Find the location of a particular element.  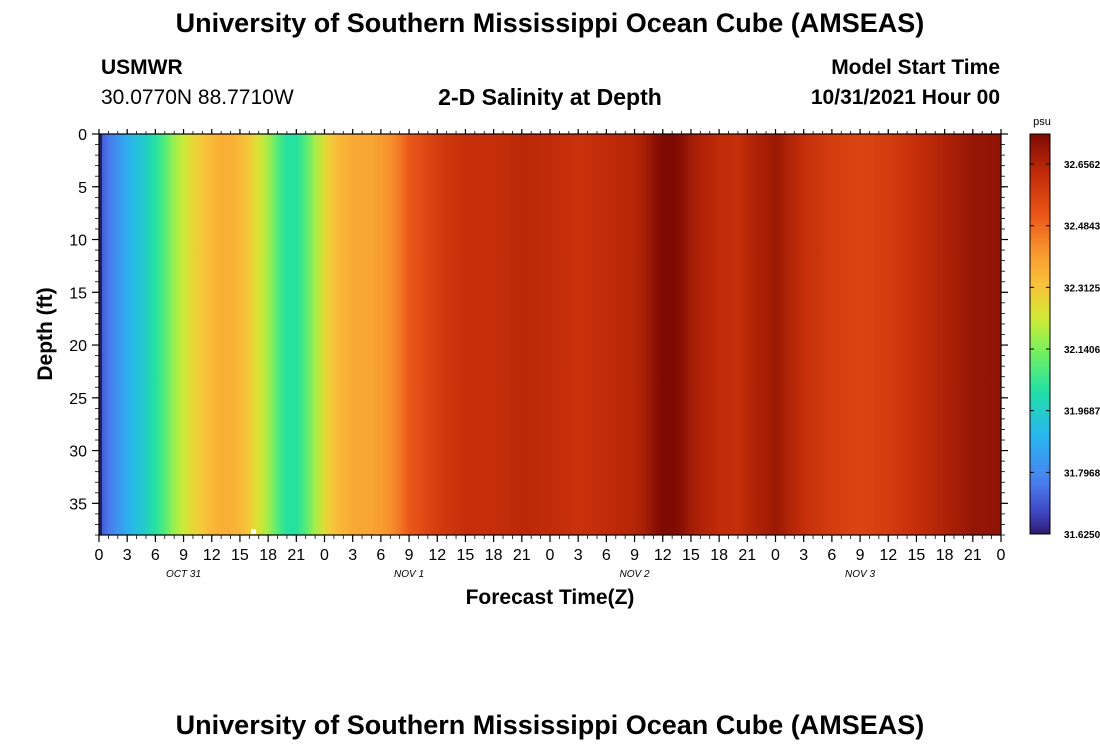

marker is located at coordinates (254, 531).